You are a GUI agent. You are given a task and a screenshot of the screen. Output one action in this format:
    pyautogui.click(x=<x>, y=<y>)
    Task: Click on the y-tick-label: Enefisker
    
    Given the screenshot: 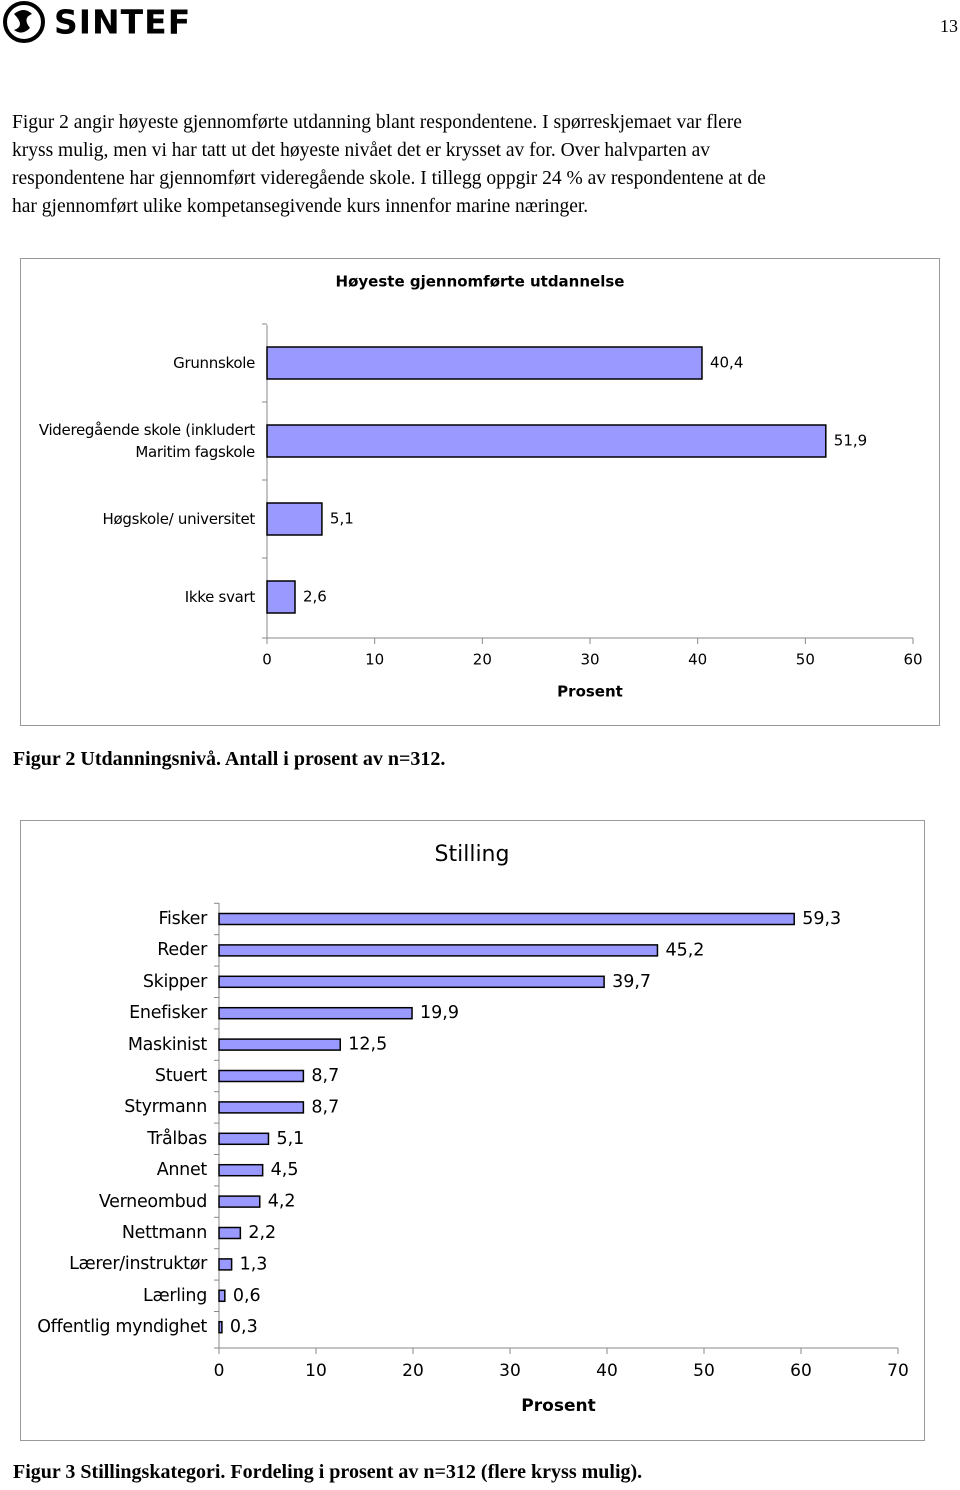 What is the action you would take?
    pyautogui.click(x=168, y=1013)
    